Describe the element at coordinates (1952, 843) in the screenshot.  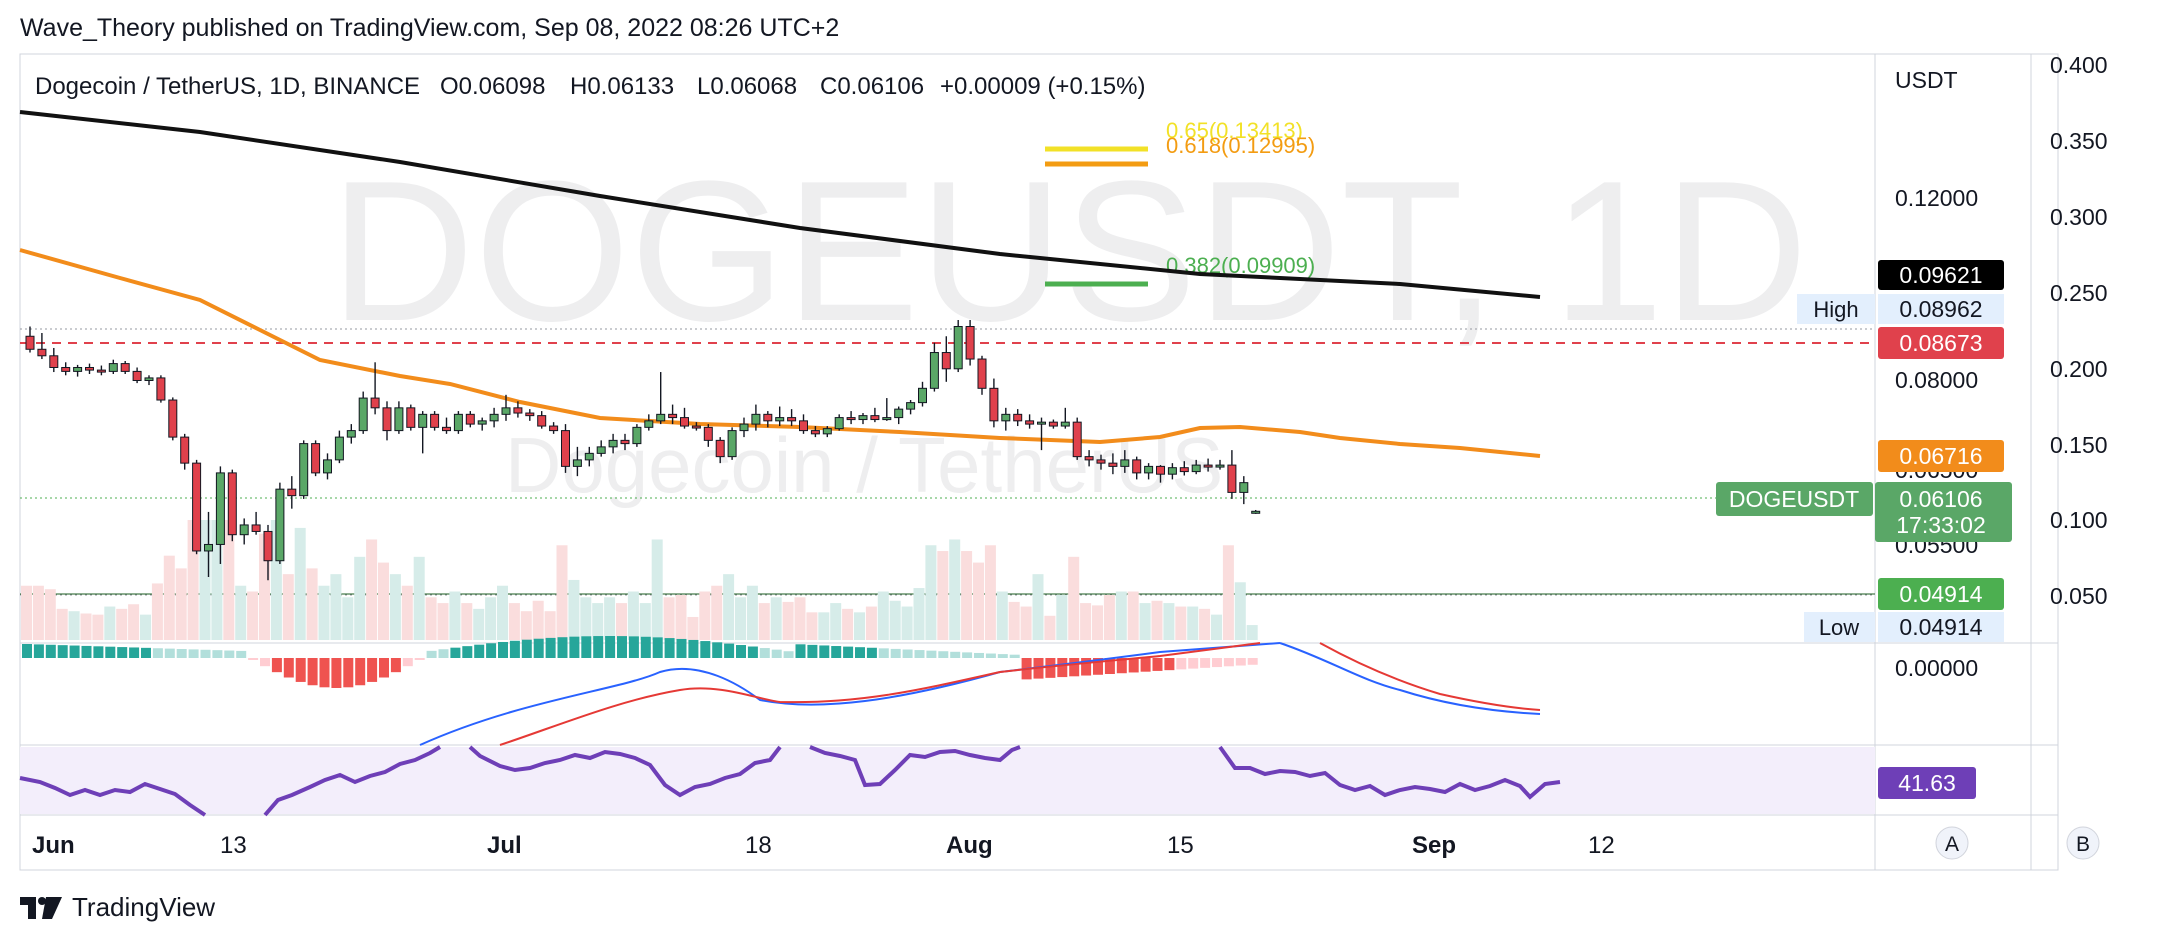
I see `auto-scale-button` at that location.